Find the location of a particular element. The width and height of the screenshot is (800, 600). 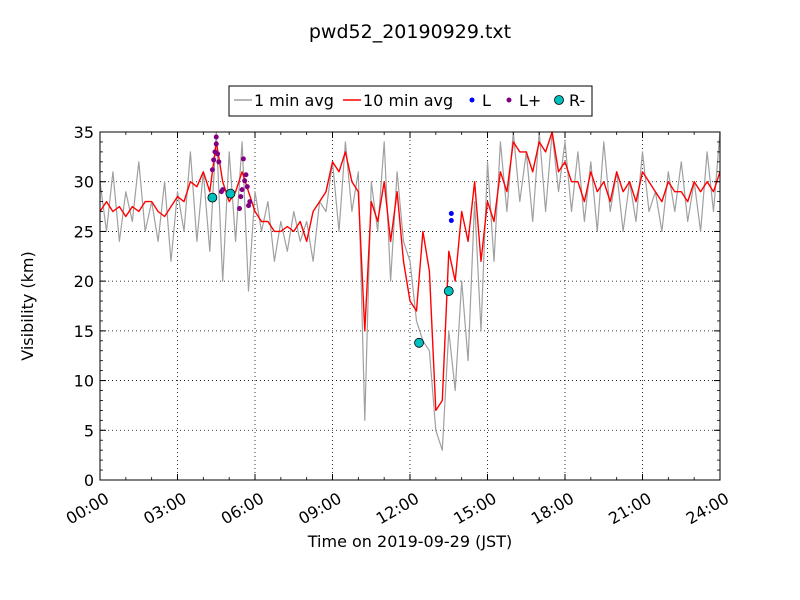

y-axis-label: Visibility (km) is located at coordinates (27, 305).